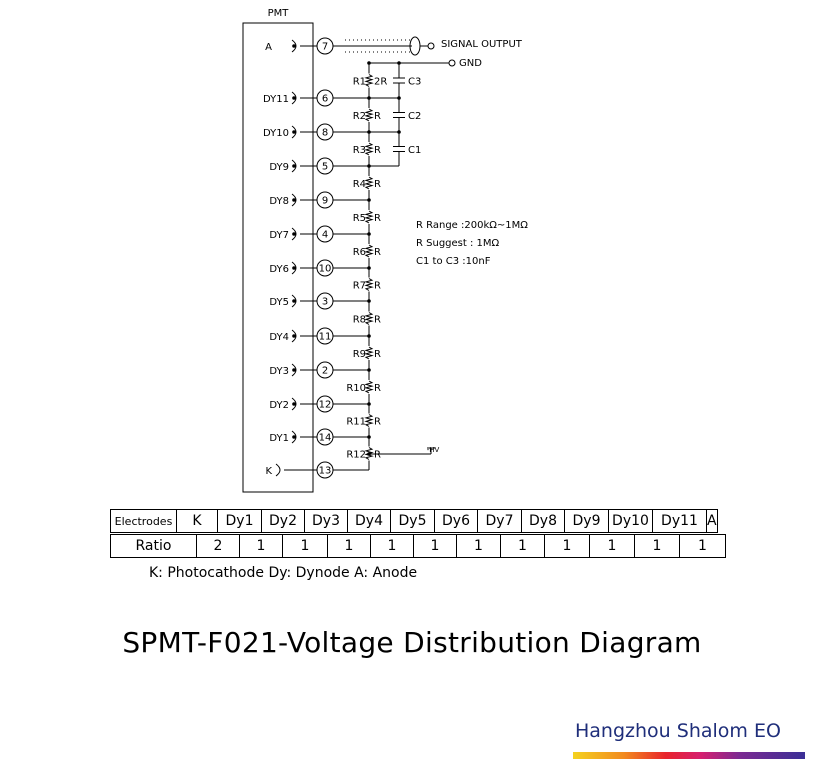 This screenshot has width=824, height=779. I want to click on electrode-cell-a: A, so click(712, 521).